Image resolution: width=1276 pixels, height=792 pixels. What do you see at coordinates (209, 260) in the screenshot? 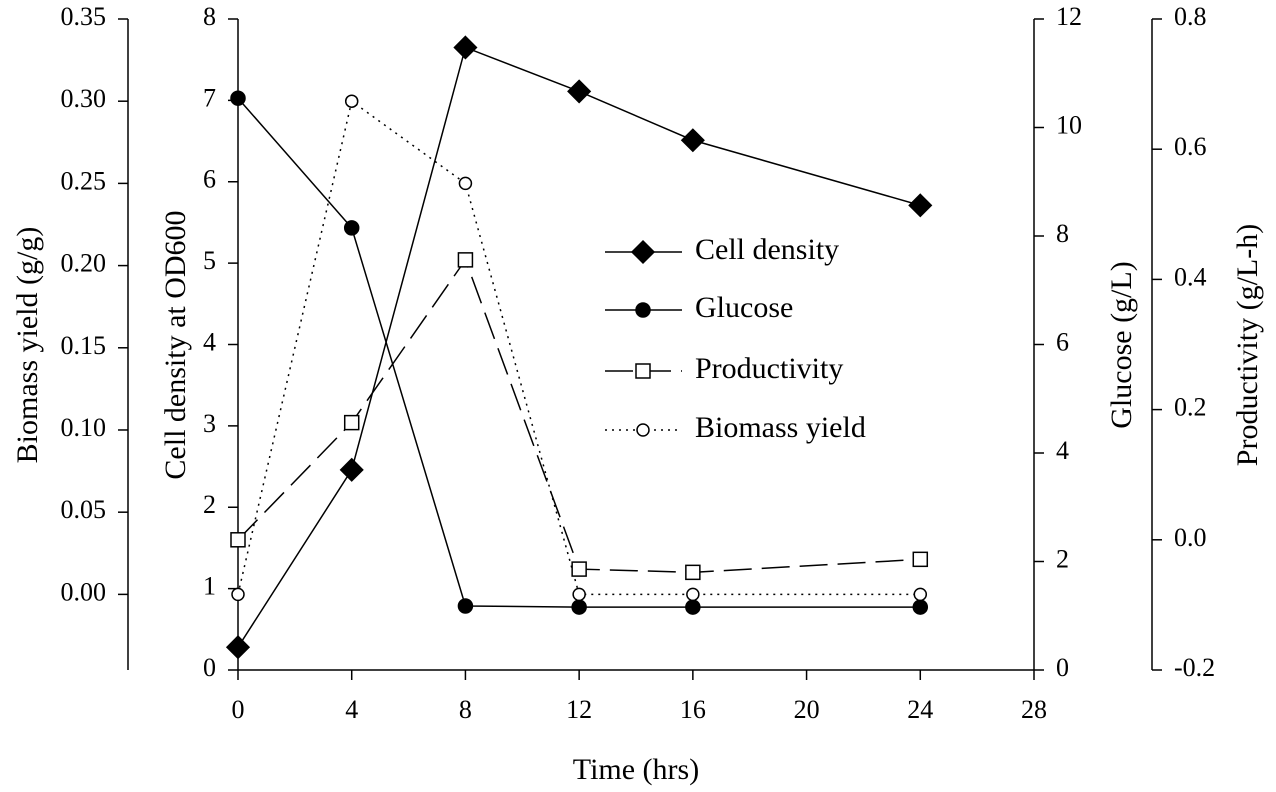
I see `y-tick-label: 5` at bounding box center [209, 260].